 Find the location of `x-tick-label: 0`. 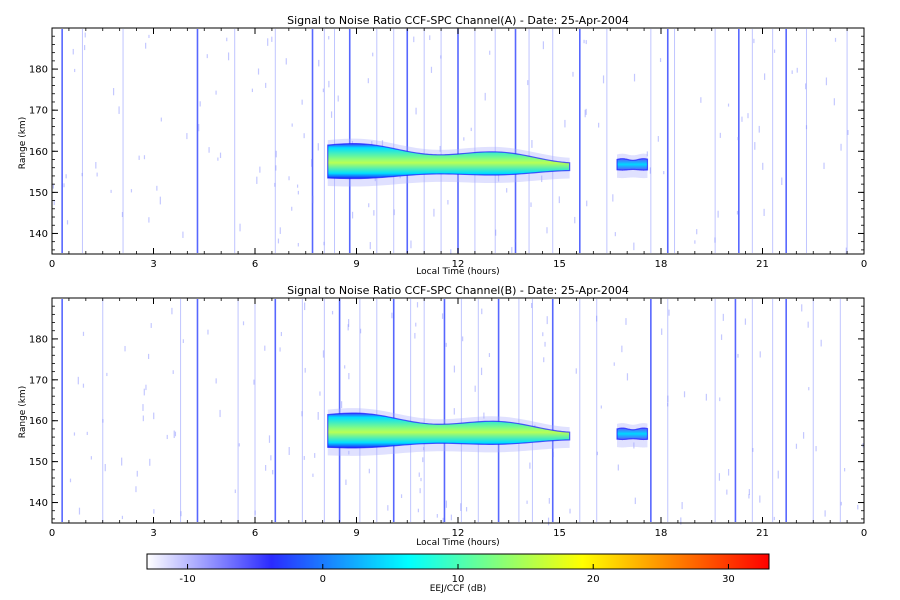

x-tick-label: 0 is located at coordinates (864, 264).